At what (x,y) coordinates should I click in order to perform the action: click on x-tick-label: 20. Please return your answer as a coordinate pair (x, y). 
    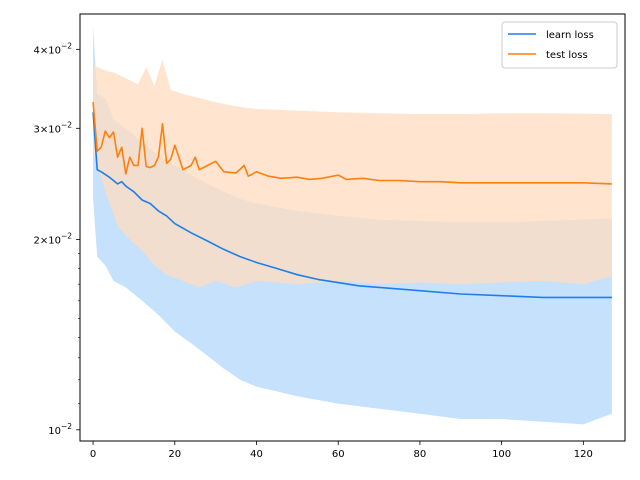
    Looking at the image, I should click on (174, 454).